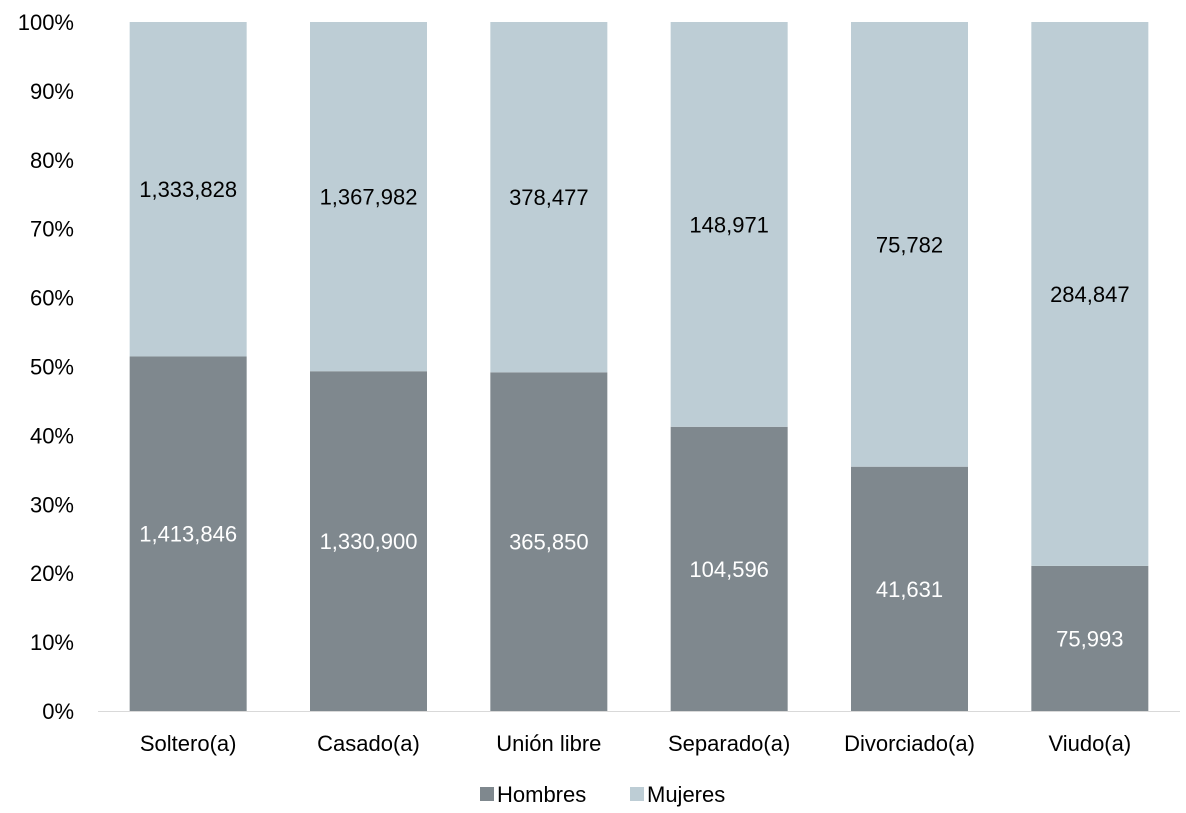 The image size is (1186, 813). I want to click on y-tick-label: 10%, so click(52, 642).